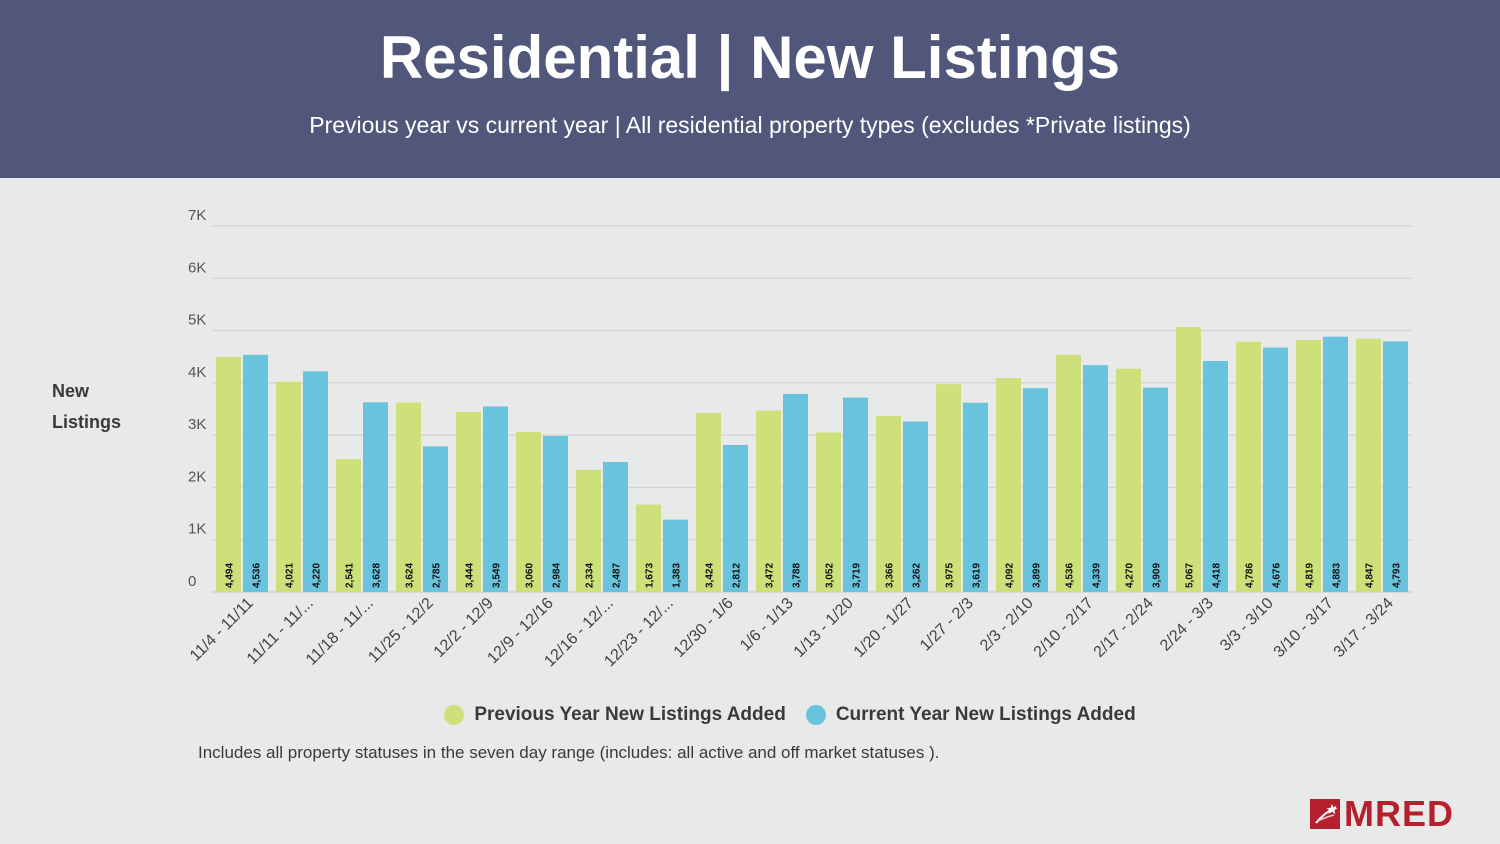  What do you see at coordinates (1337, 575) in the screenshot?
I see `bar-data-label: 4,883` at bounding box center [1337, 575].